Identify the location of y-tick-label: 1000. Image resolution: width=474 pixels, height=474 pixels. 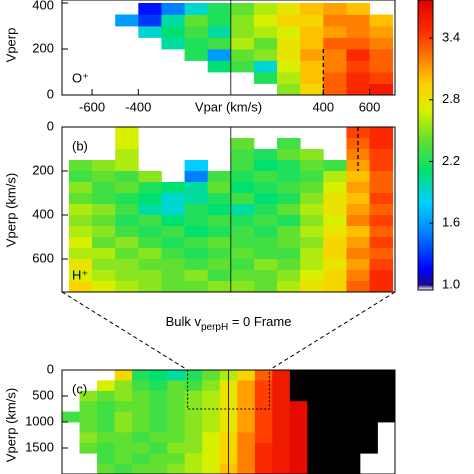
(39, 420).